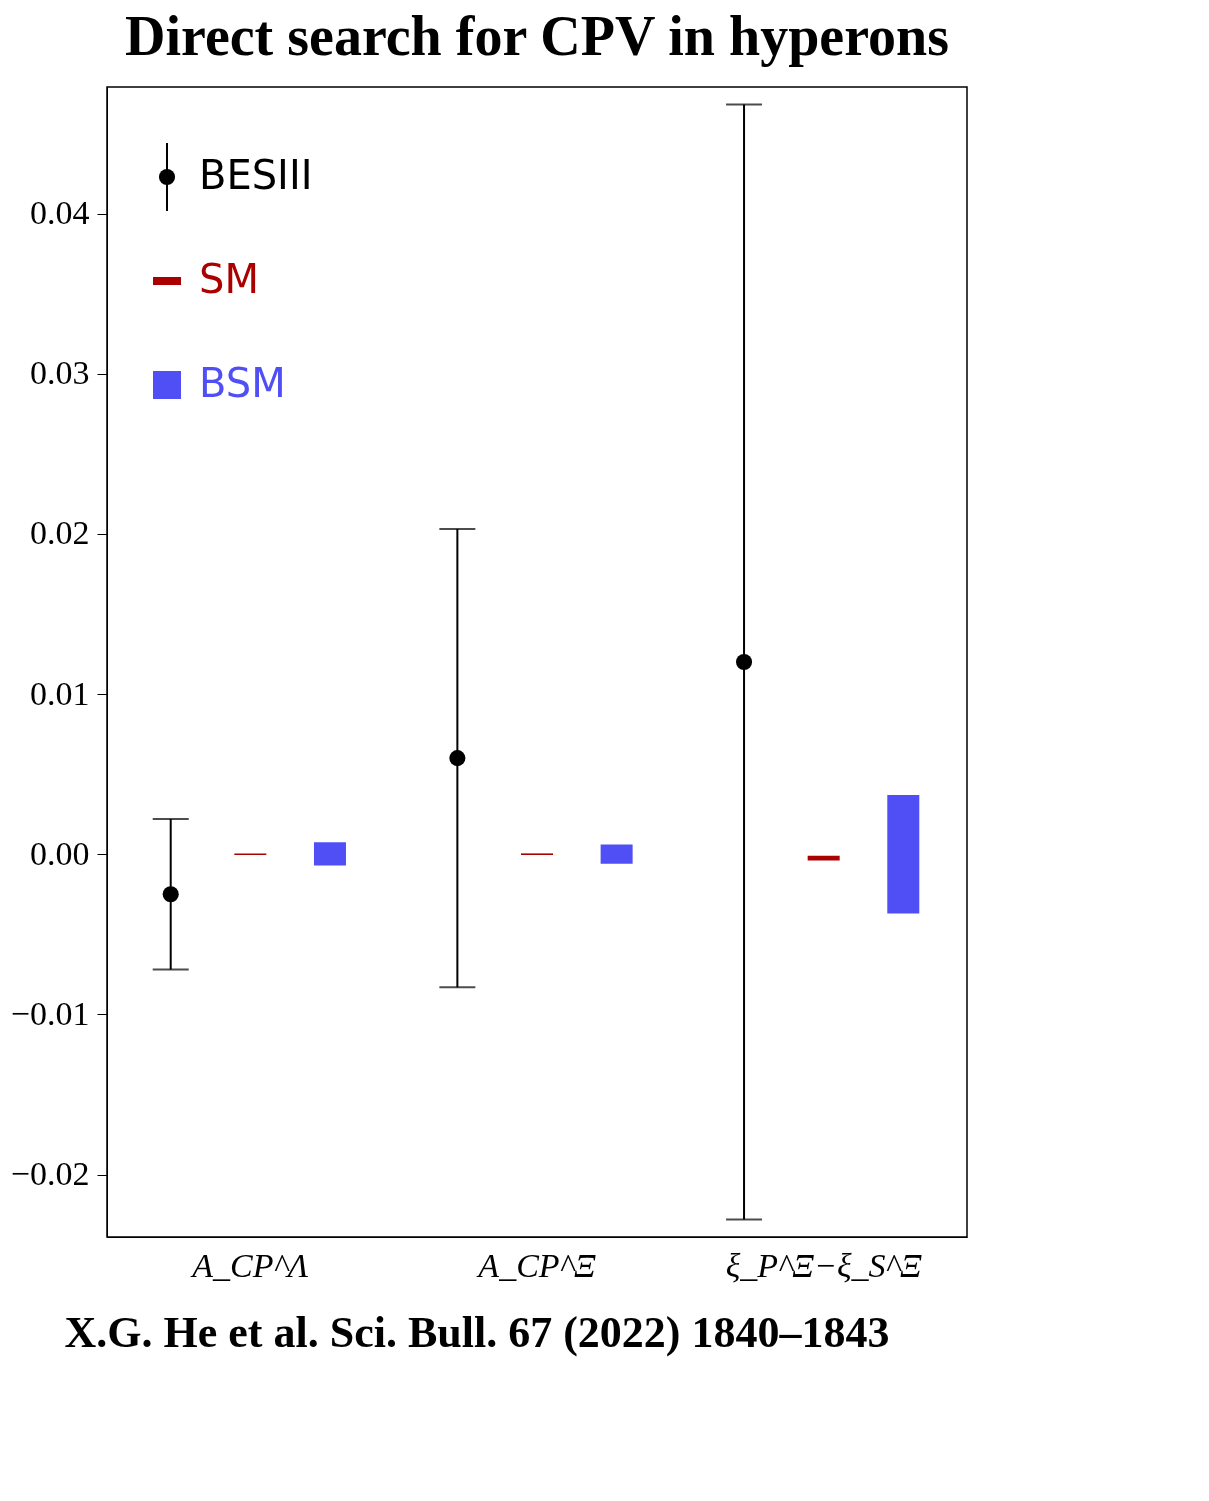 The height and width of the screenshot is (1501, 1209). Describe the element at coordinates (50, 1013) in the screenshot. I see `y-tick-label: −0.01` at that location.